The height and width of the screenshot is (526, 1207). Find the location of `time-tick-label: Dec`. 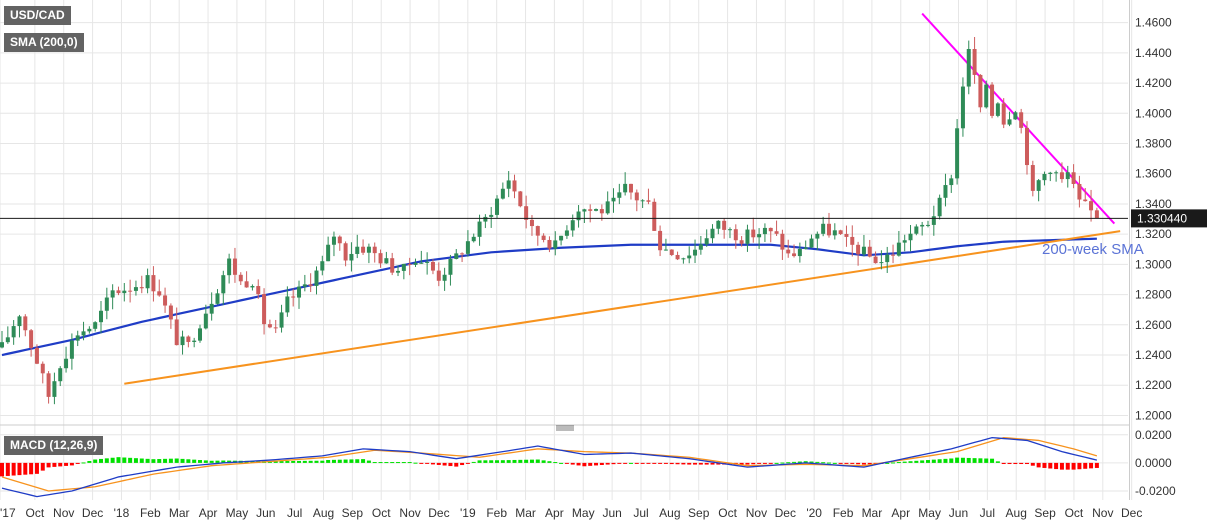

time-tick-label: Dec is located at coordinates (1131, 513).